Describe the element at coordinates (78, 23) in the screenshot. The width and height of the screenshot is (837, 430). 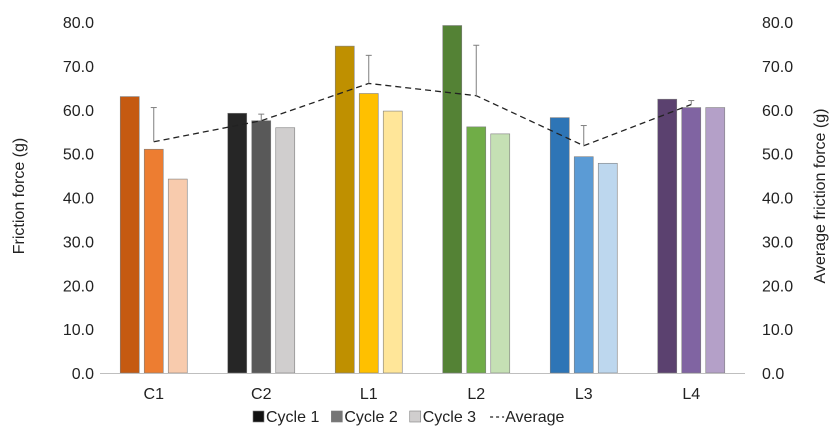
I see `y-tick-label: 80.0` at that location.